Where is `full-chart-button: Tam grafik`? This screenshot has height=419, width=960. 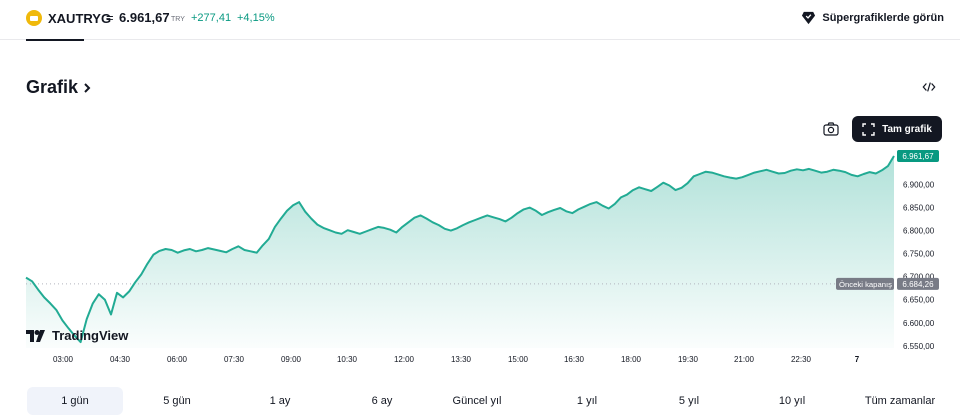 full-chart-button: Tam grafik is located at coordinates (897, 129).